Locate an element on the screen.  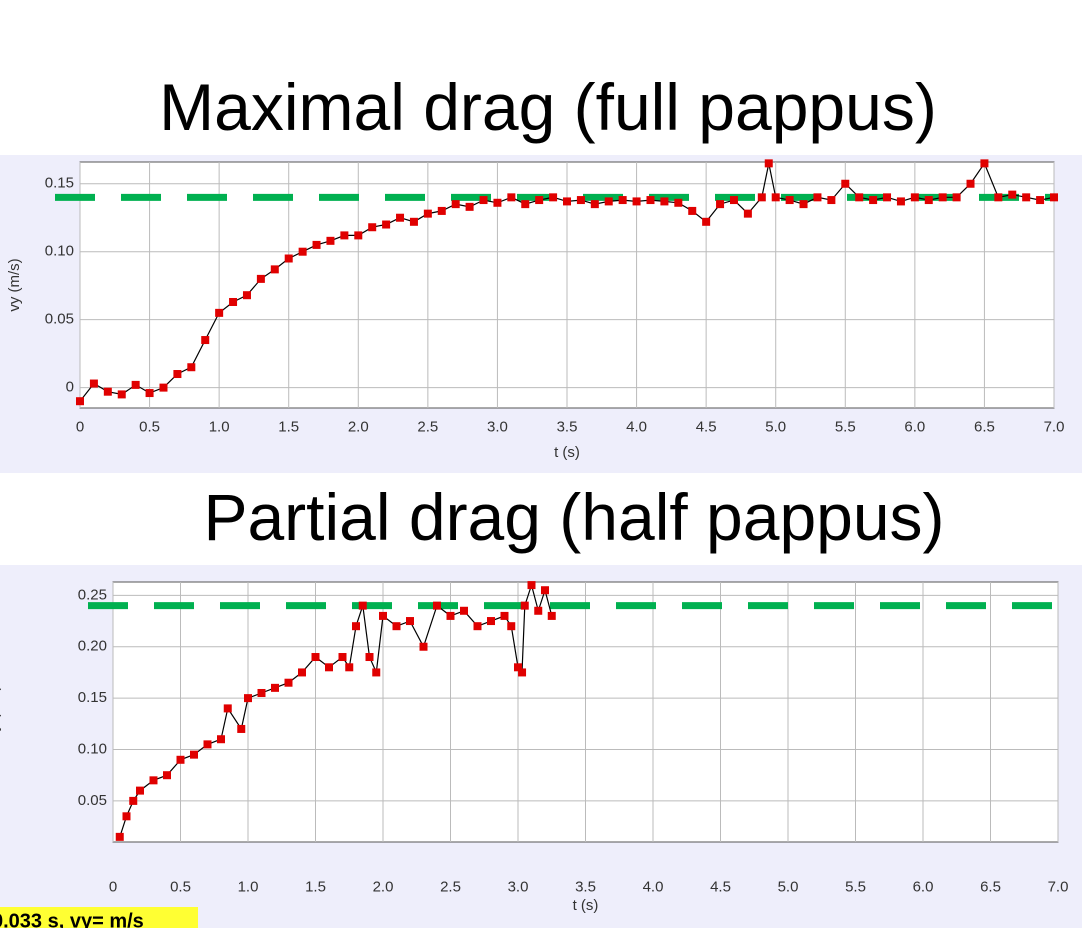
x-tick-label: 6.0 is located at coordinates (914, 426).